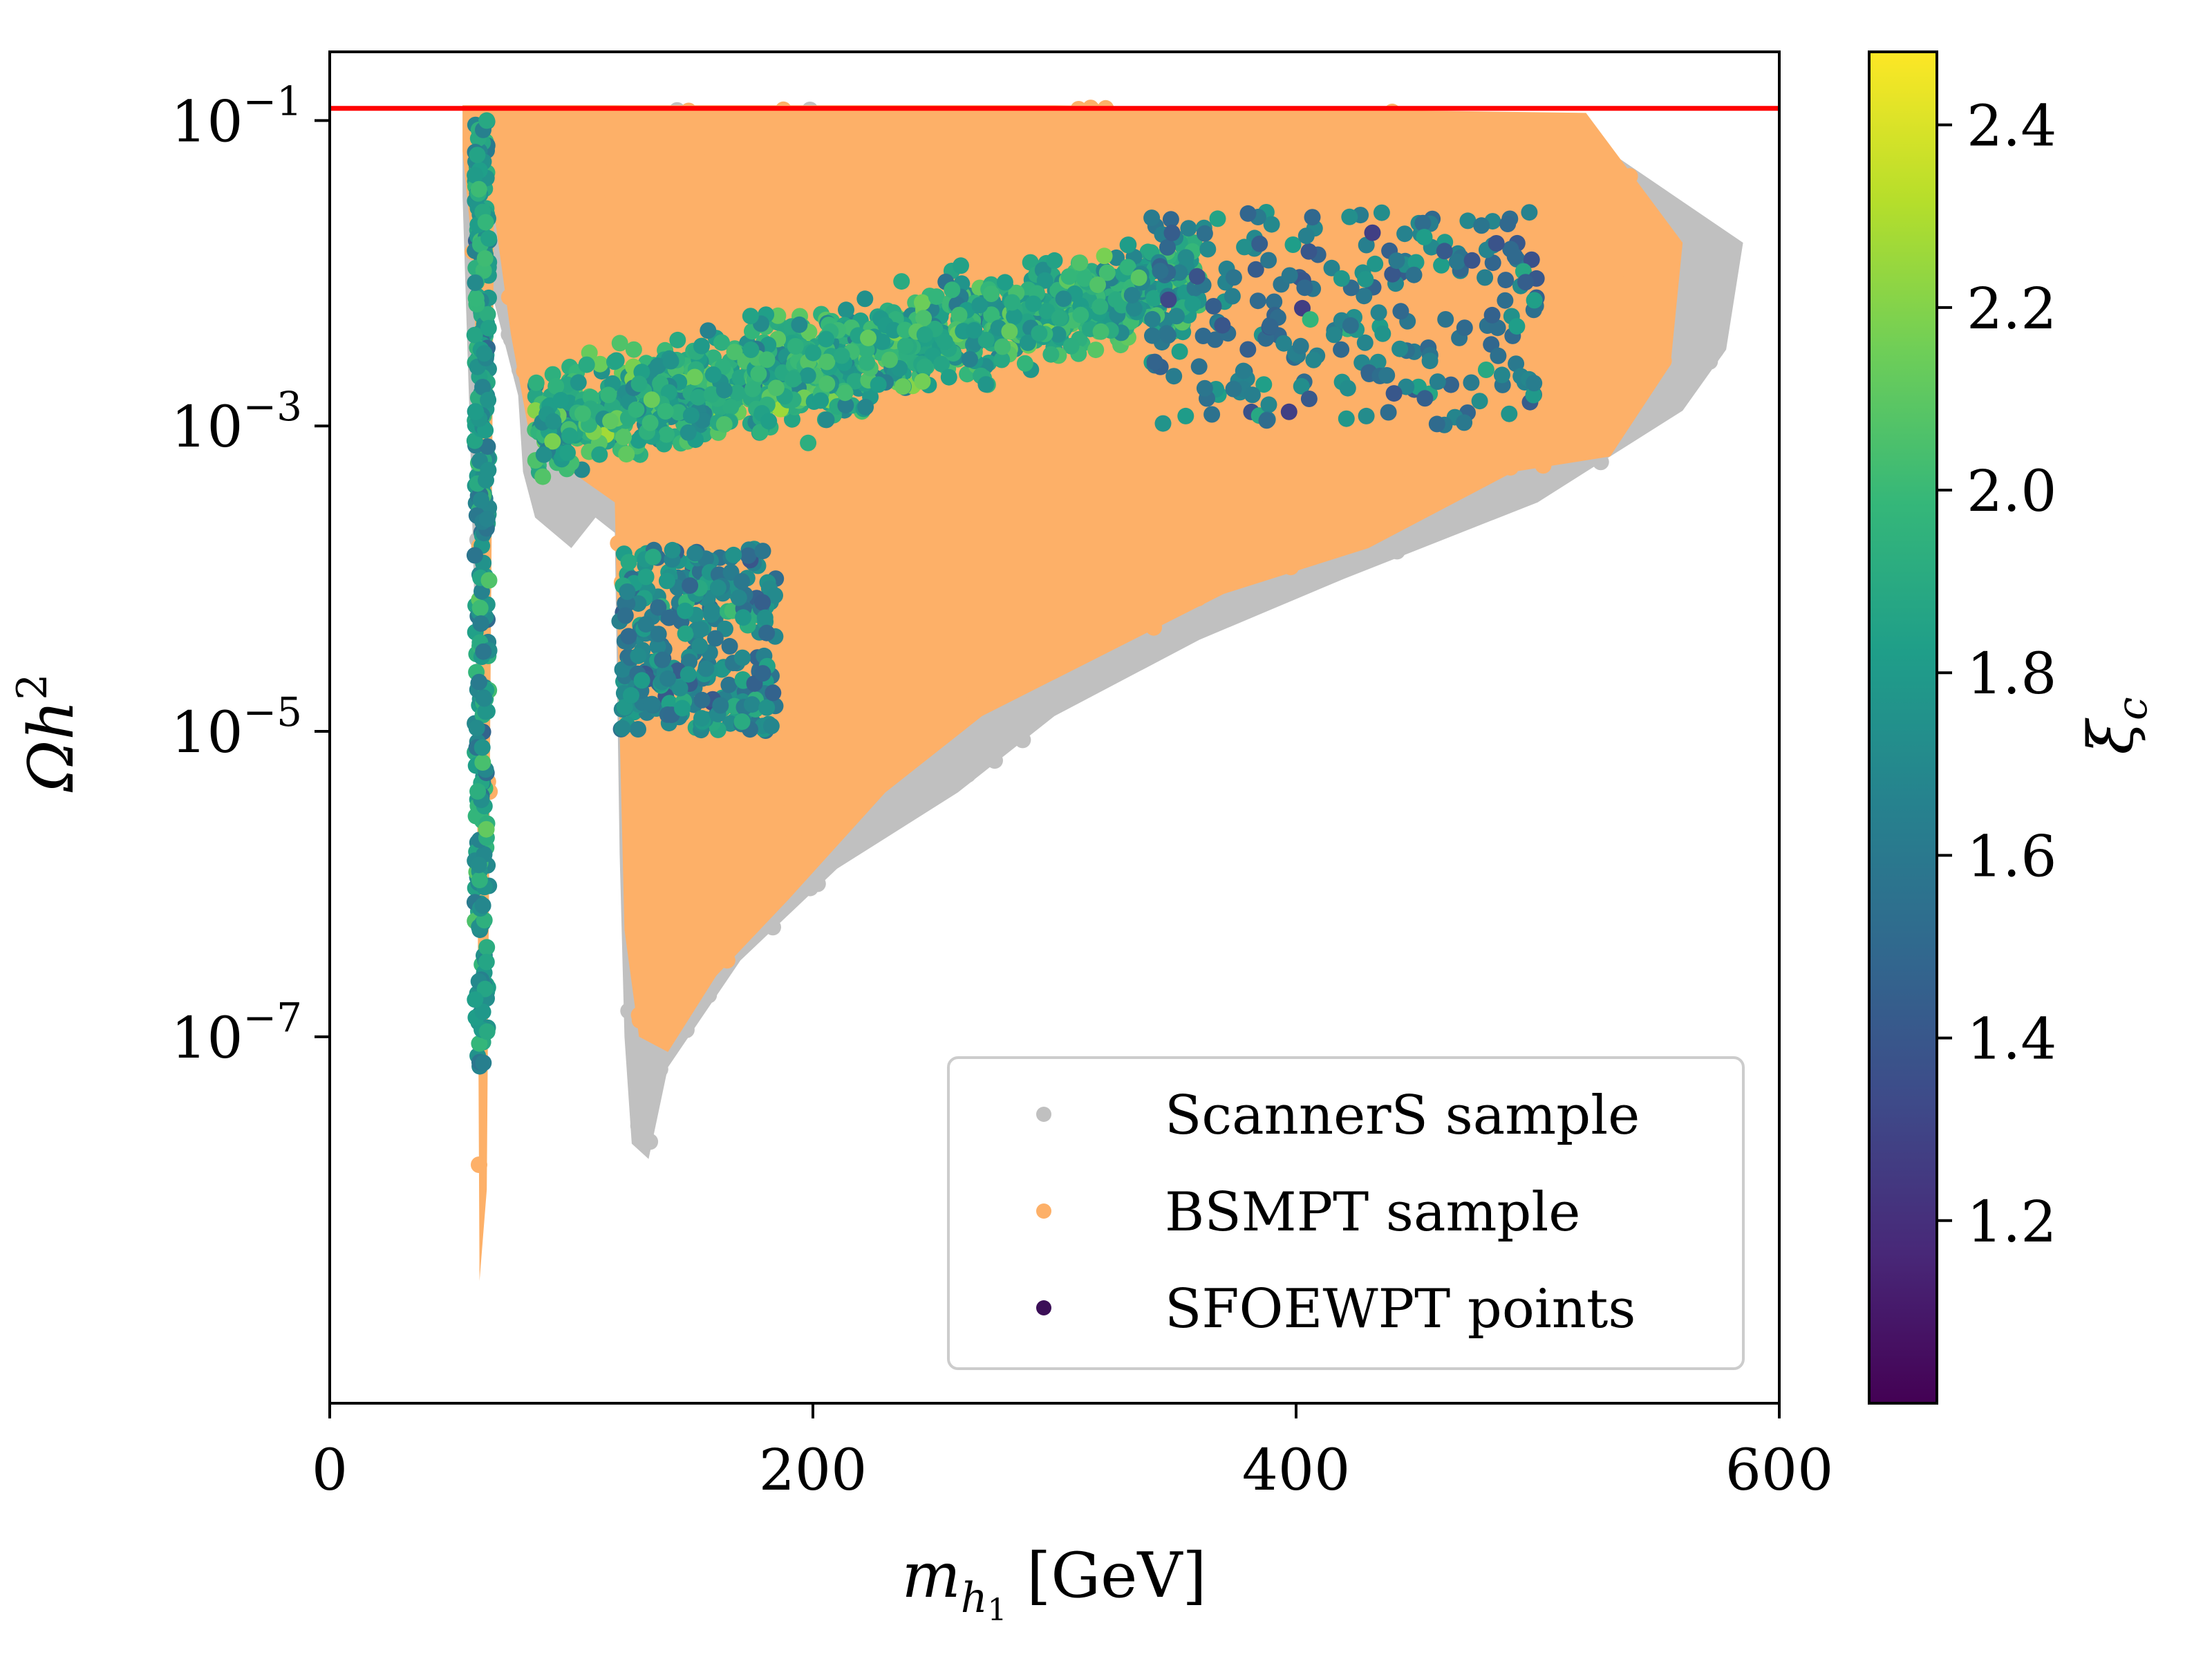 The height and width of the screenshot is (1659, 2212). Describe the element at coordinates (2116, 725) in the screenshot. I see `colorbar-title: ξc` at that location.